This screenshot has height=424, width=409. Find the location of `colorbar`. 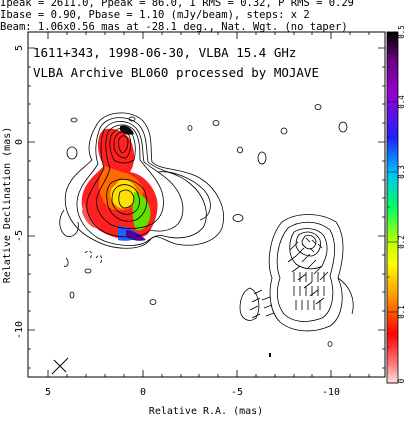

colorbar is located at coordinates (392, 207).